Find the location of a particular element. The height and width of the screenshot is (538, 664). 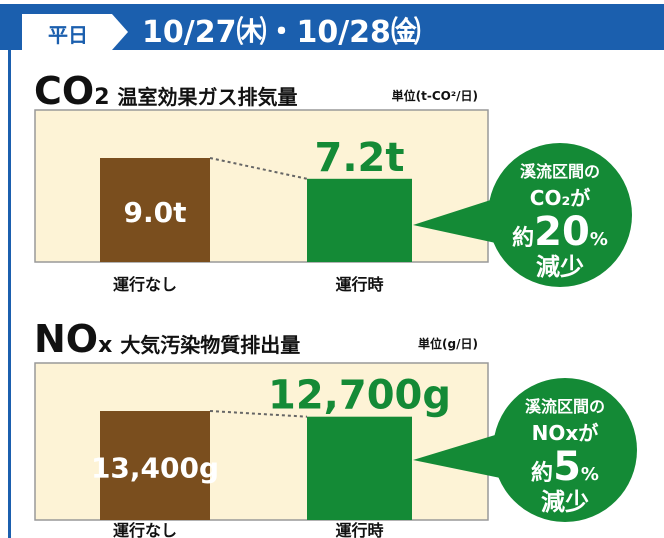

chart-title: NOx 大気汚染物質排出量 is located at coordinates (167, 339).